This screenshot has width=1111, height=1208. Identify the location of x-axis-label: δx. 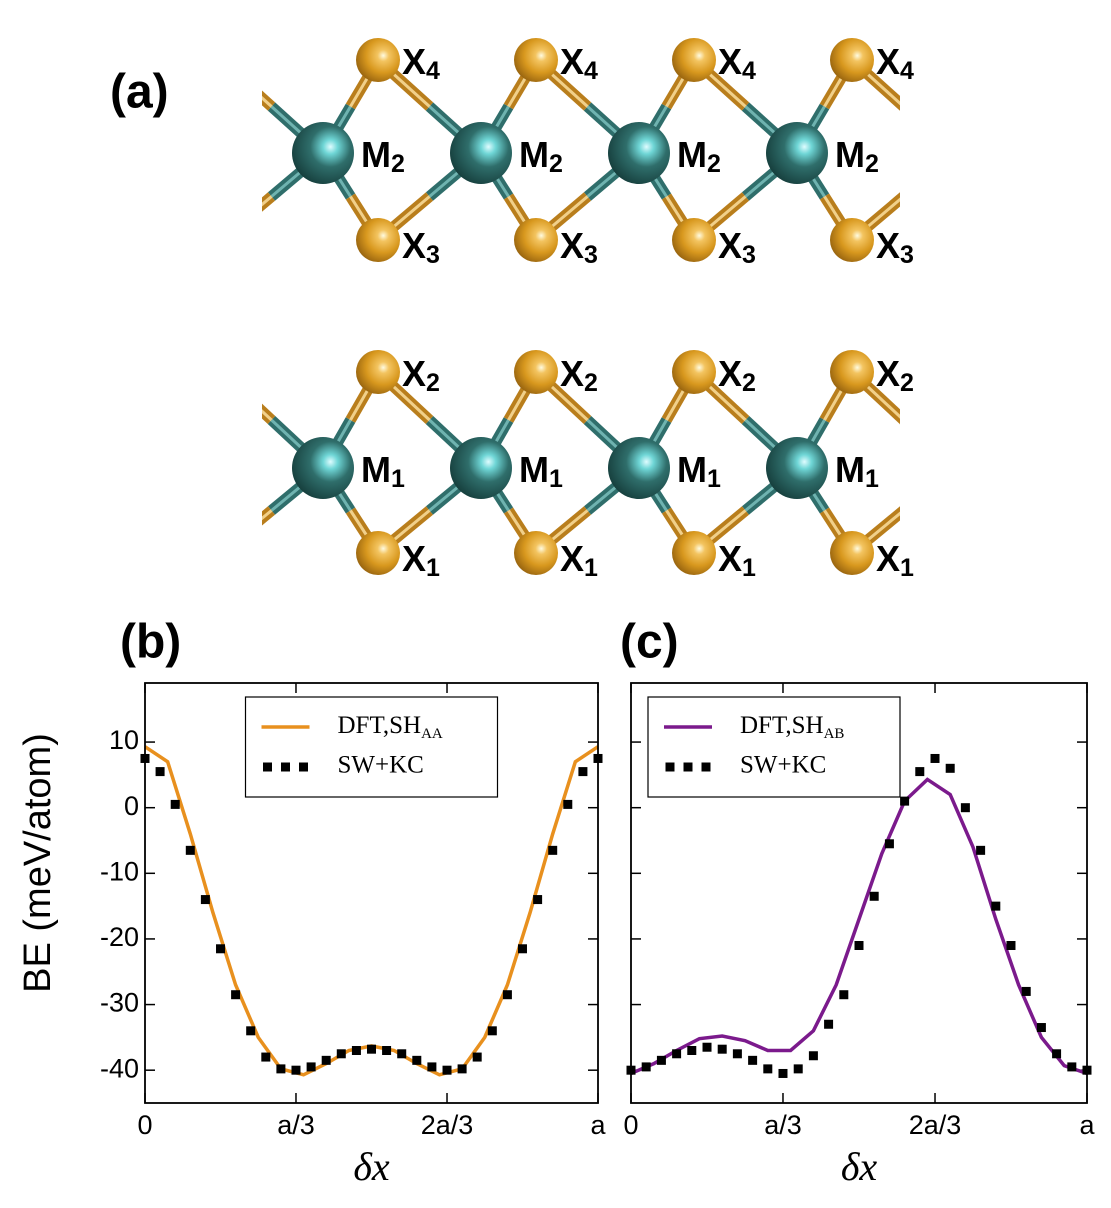
(371, 1166).